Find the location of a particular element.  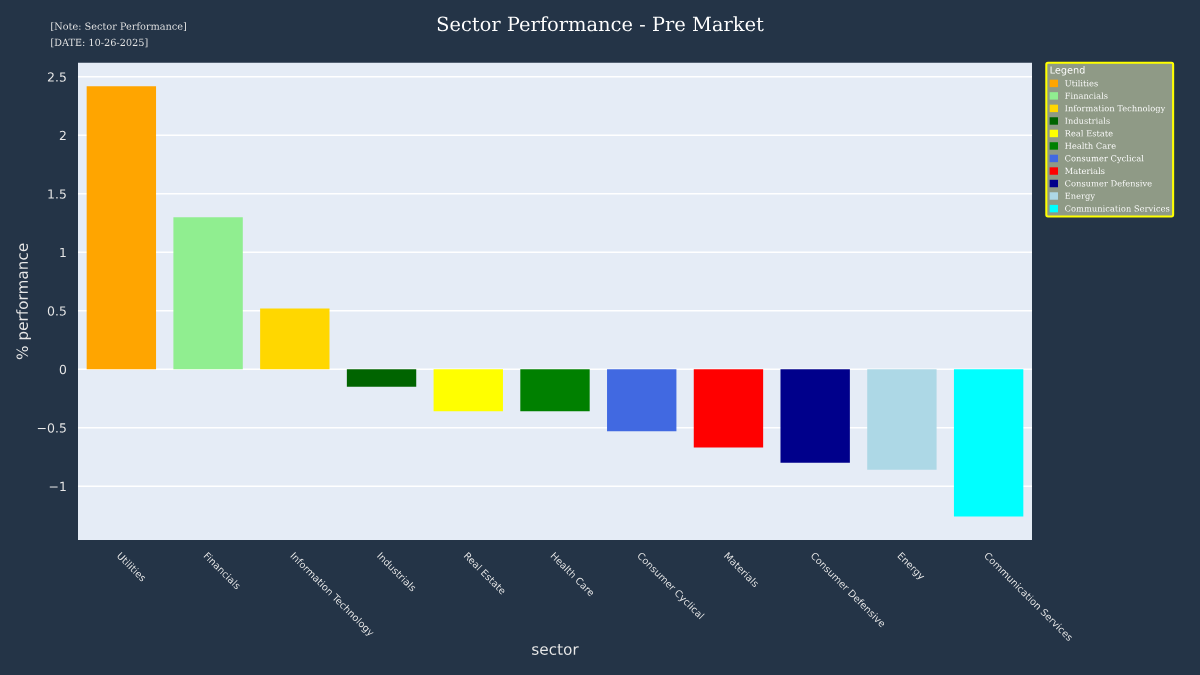

legend-title: Legend is located at coordinates (1067, 71).